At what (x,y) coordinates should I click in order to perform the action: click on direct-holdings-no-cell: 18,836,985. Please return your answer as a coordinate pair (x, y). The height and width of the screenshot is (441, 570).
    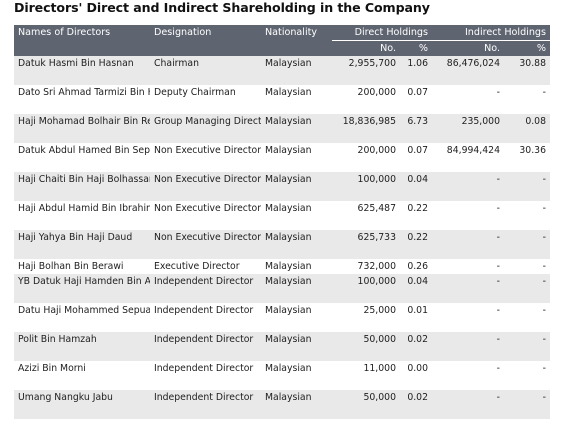
    Looking at the image, I should click on (366, 128).